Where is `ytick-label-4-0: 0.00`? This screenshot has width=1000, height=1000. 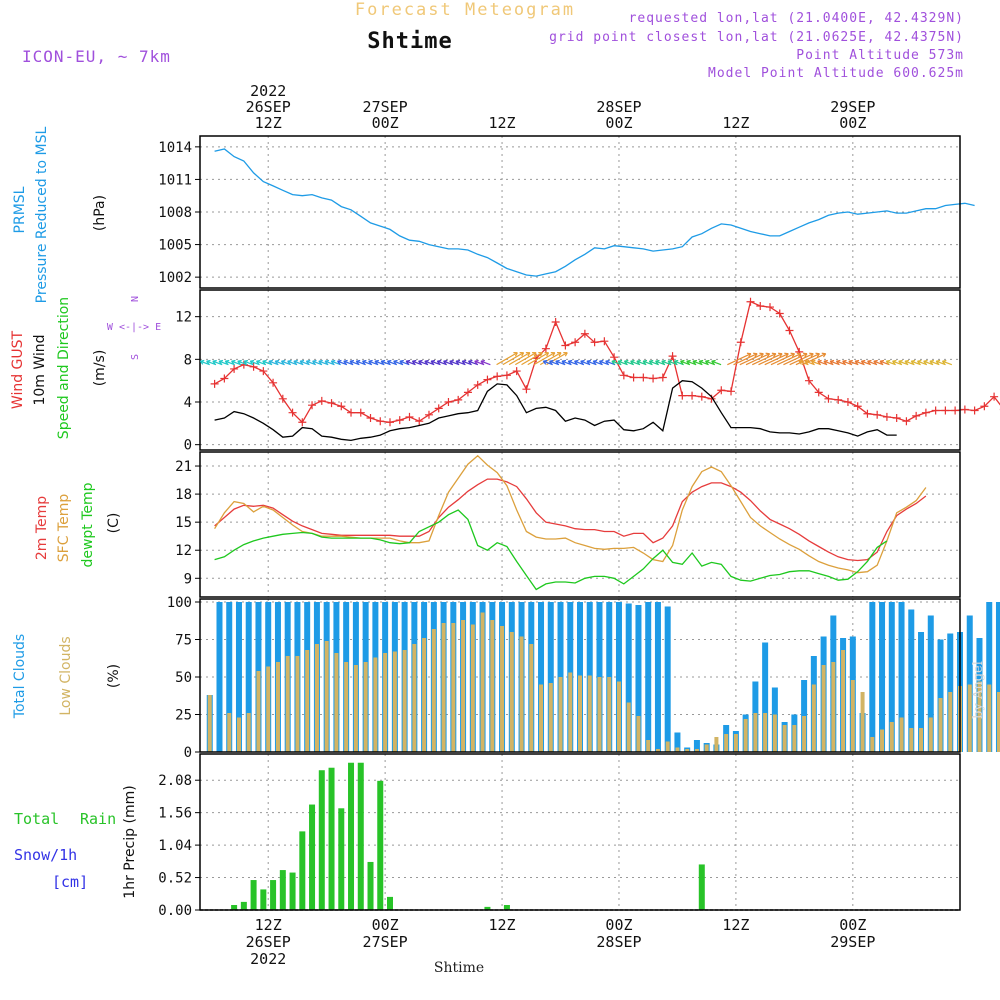
ytick-label-4-0: 0.00 is located at coordinates (175, 911).